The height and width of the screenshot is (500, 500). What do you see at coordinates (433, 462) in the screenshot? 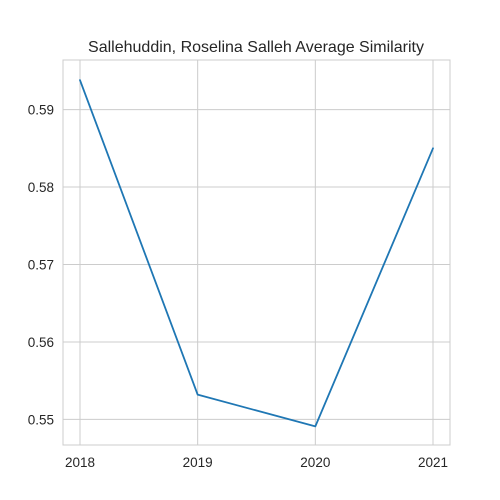
I see `x-tick-label: 2021` at bounding box center [433, 462].